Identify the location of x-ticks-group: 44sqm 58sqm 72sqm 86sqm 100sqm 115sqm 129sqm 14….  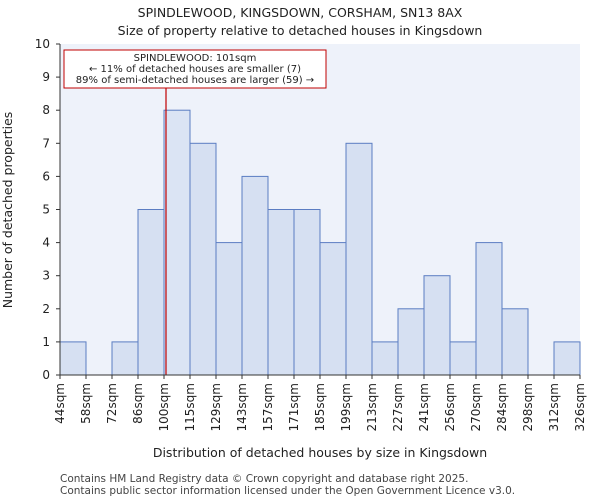
(320, 403).